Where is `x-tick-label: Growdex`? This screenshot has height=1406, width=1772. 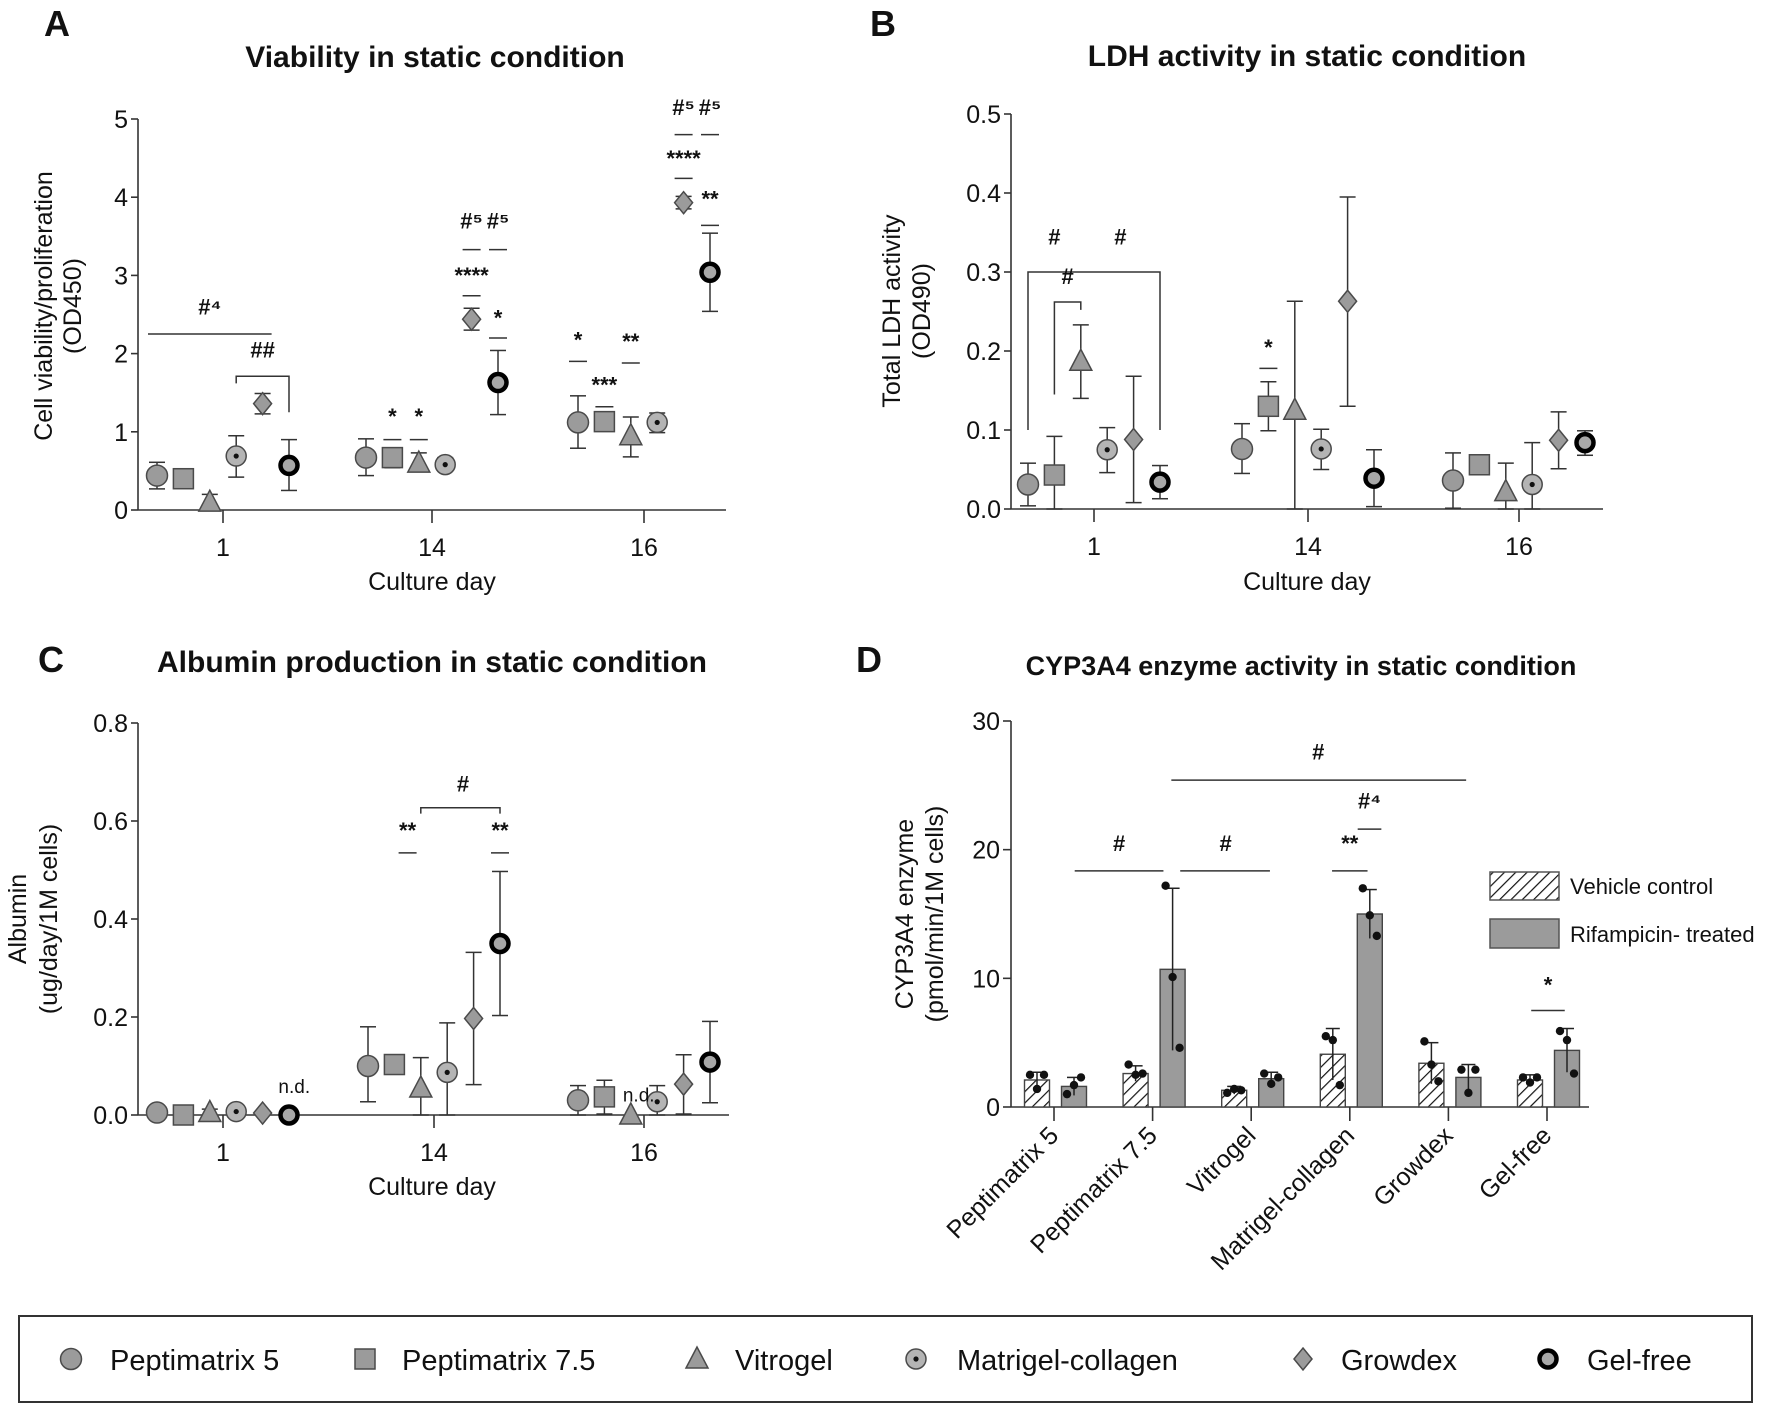 x-tick-label: Growdex is located at coordinates (1413, 1166).